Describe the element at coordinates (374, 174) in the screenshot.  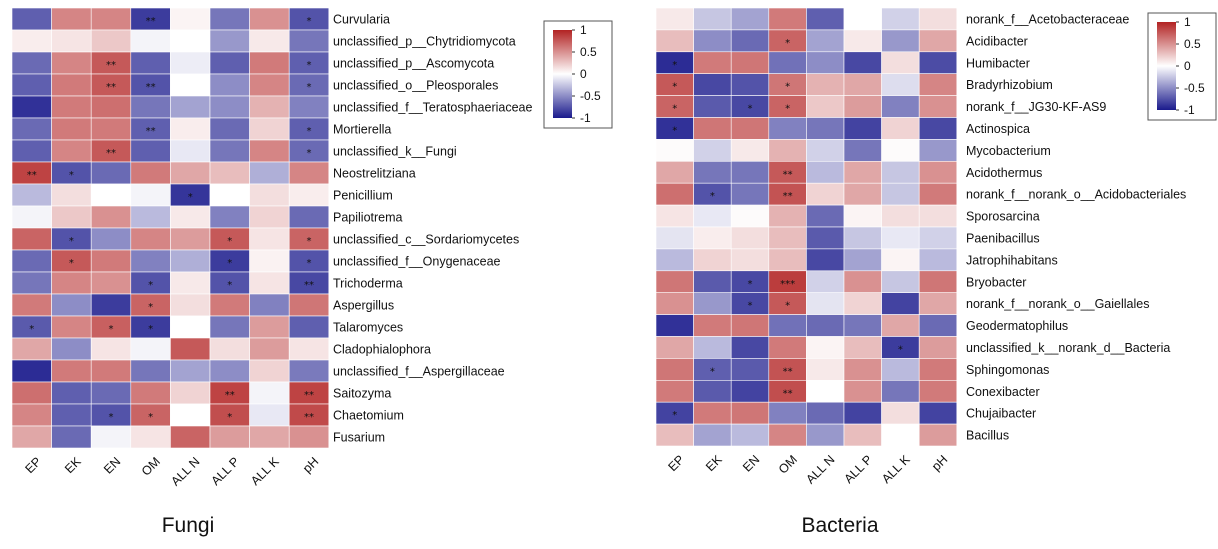
I see `row-label: Neostrelitziana` at that location.